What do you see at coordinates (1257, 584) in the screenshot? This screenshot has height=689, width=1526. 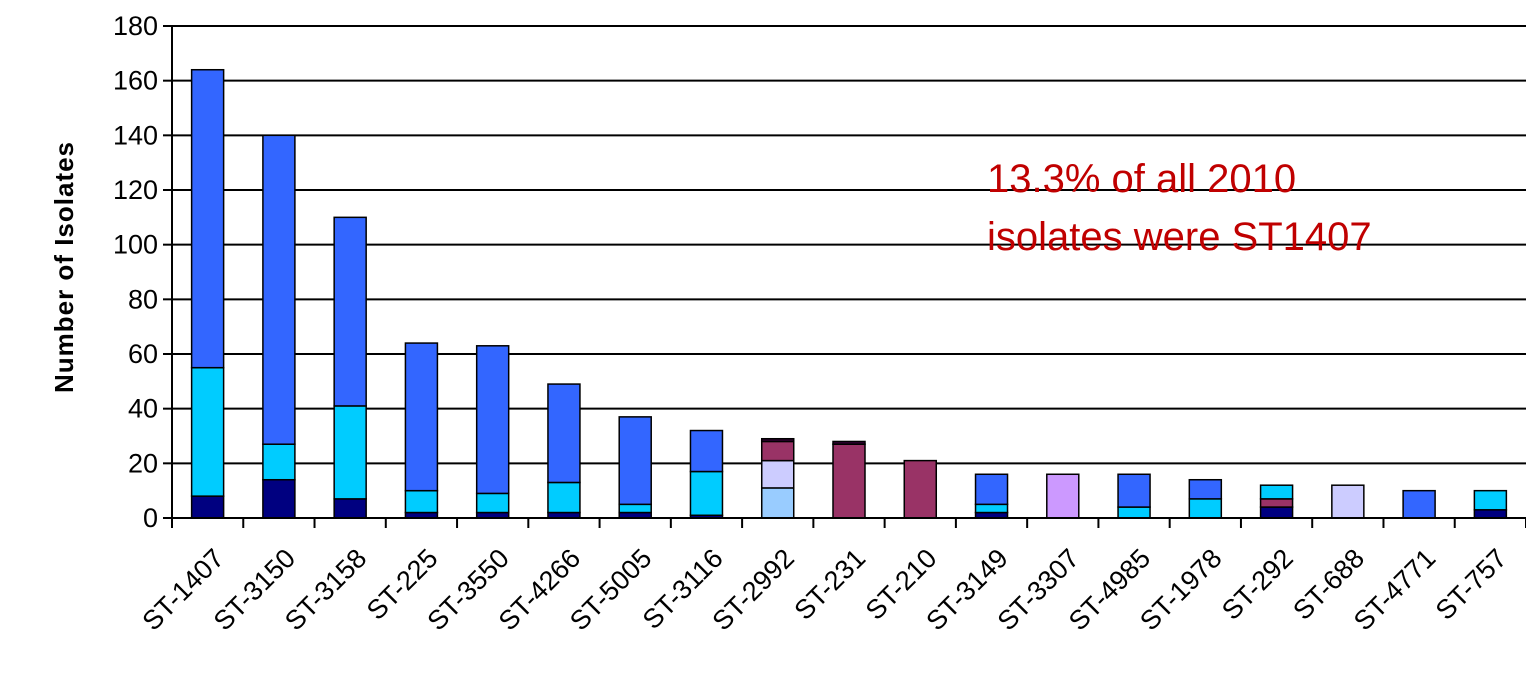 I see `x-tick-label: ST-292` at bounding box center [1257, 584].